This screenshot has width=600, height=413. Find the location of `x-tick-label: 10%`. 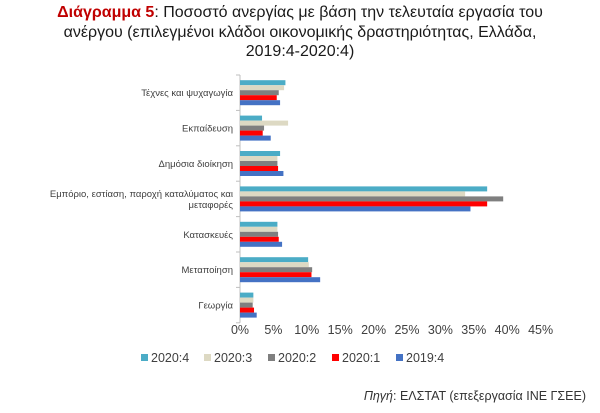

x-tick-label: 10% is located at coordinates (306, 330).